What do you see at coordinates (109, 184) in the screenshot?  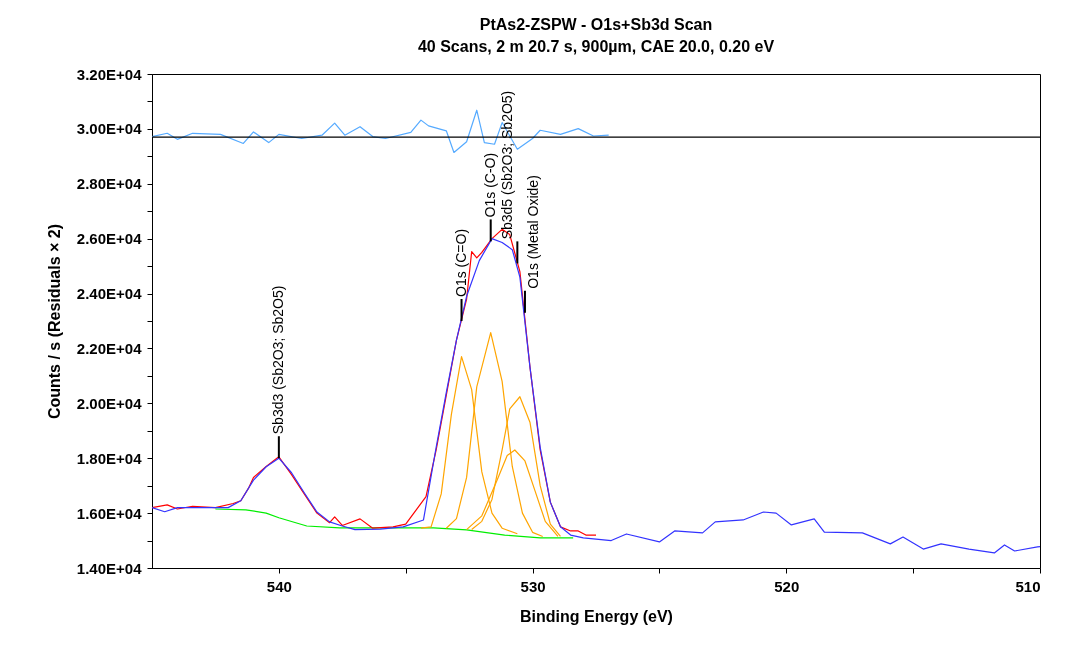 I see `y-tick-label: 2.80E+04` at bounding box center [109, 184].